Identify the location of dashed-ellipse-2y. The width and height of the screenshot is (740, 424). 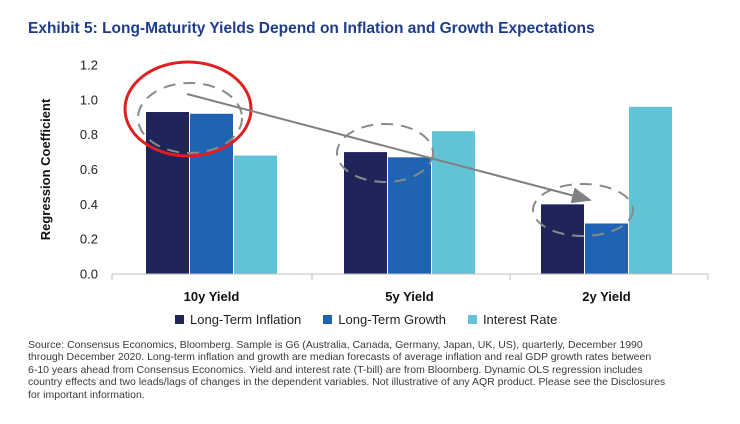
(583, 210).